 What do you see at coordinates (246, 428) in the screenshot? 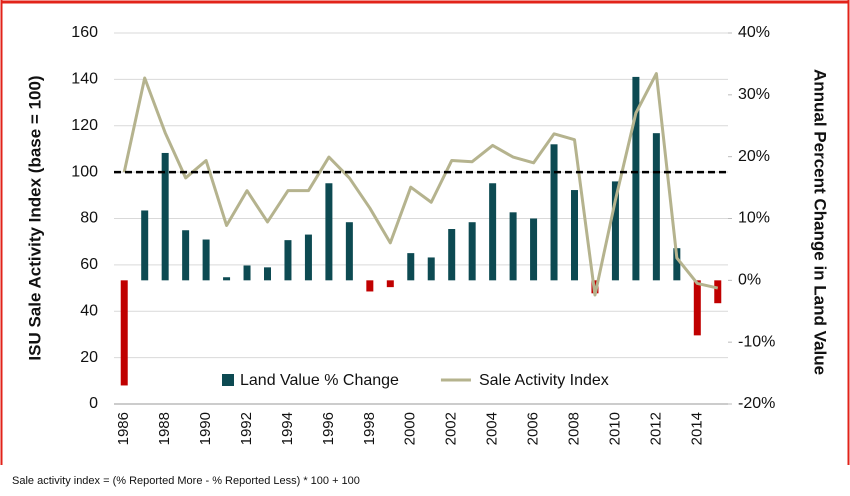
I see `x-tick-label: 1992` at bounding box center [246, 428].